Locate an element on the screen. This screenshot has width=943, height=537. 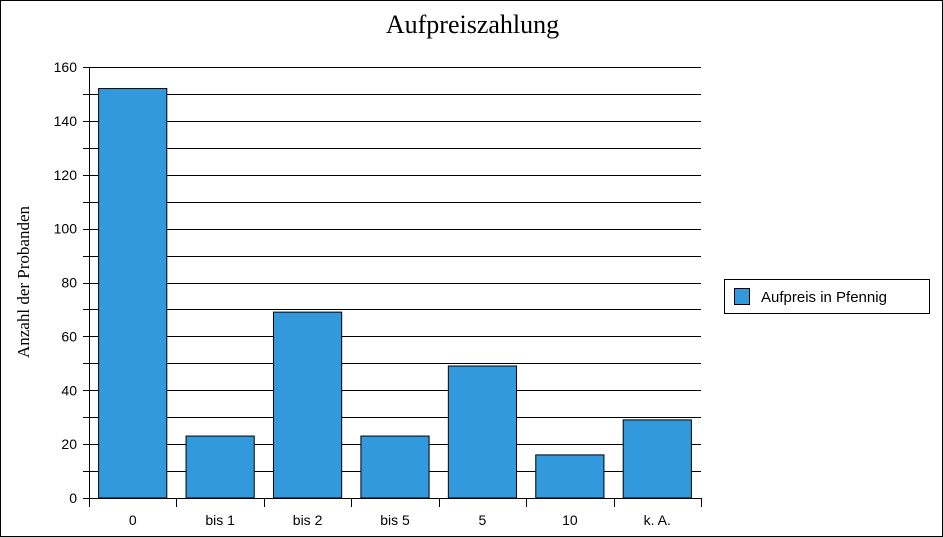
y-tick-label: 60 is located at coordinates (69, 336).